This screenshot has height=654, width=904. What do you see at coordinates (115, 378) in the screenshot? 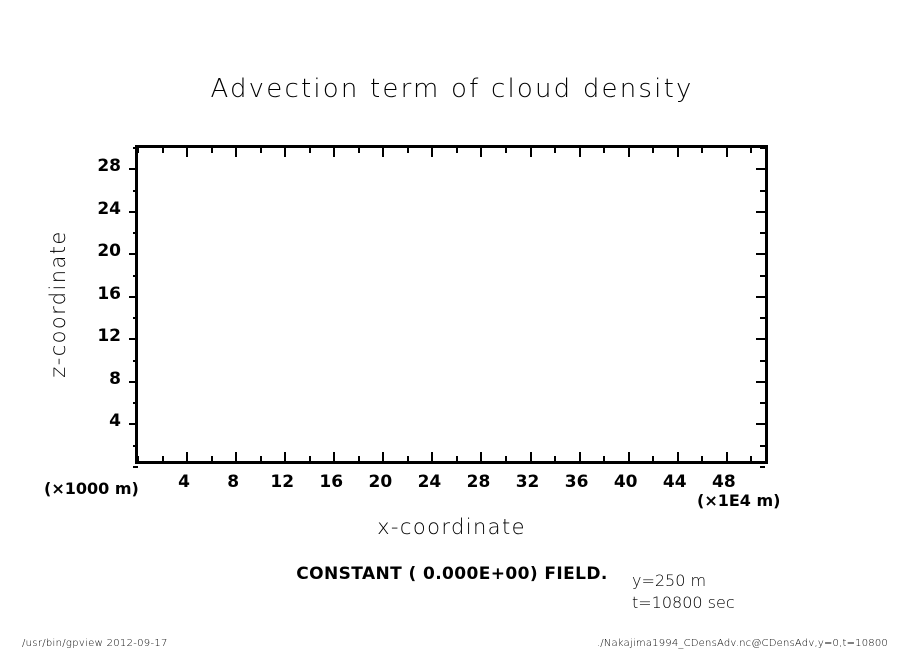
I see `y-tick-label: 8` at bounding box center [115, 378].